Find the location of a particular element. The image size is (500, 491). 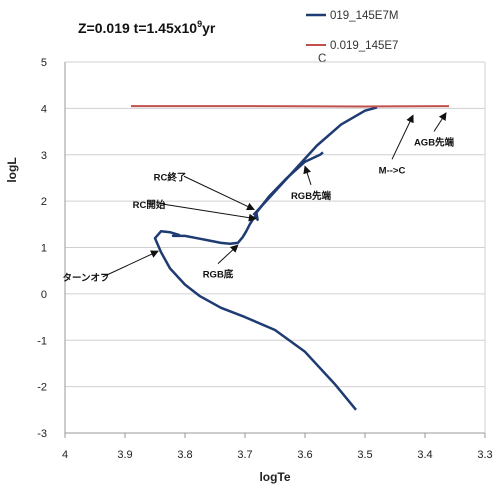

y-tick-label: 4 is located at coordinates (44, 109).